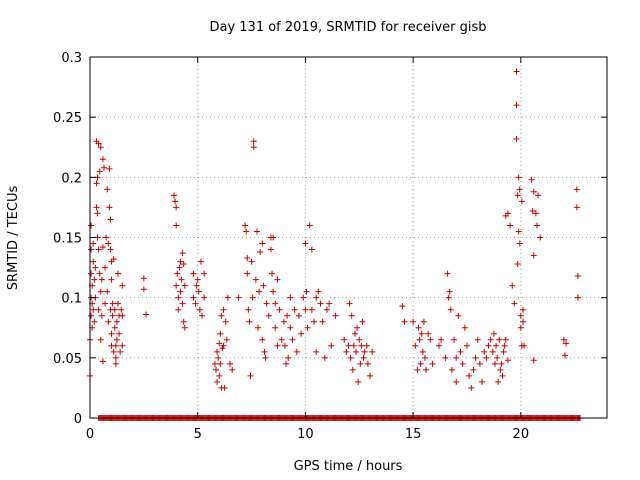 The width and height of the screenshot is (640, 480). I want to click on x-axis-label: GPS time / hours, so click(348, 466).